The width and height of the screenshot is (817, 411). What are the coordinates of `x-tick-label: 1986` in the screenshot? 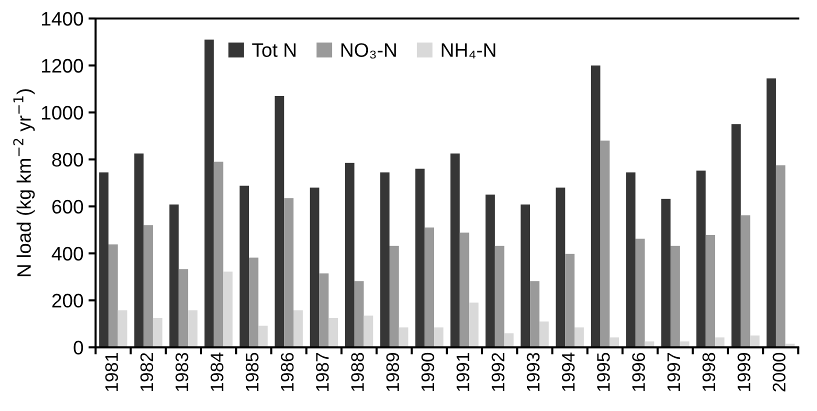 It's located at (287, 371).